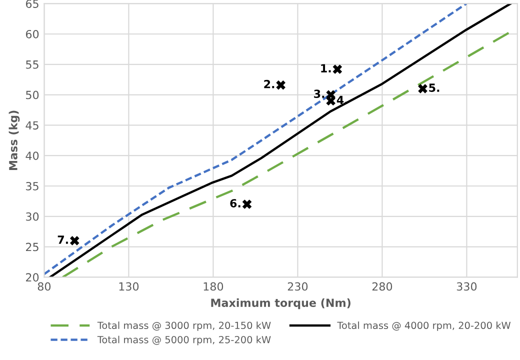 This screenshot has width=520, height=360. Describe the element at coordinates (214, 286) in the screenshot. I see `x-tick-label: 180` at that location.